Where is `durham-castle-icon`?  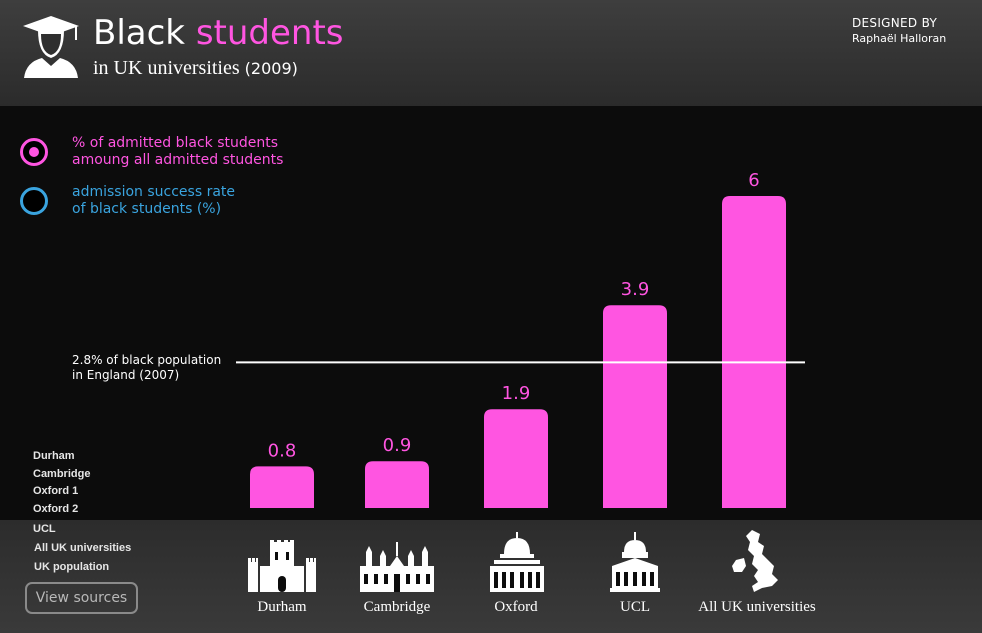
durham-castle-icon is located at coordinates (282, 566).